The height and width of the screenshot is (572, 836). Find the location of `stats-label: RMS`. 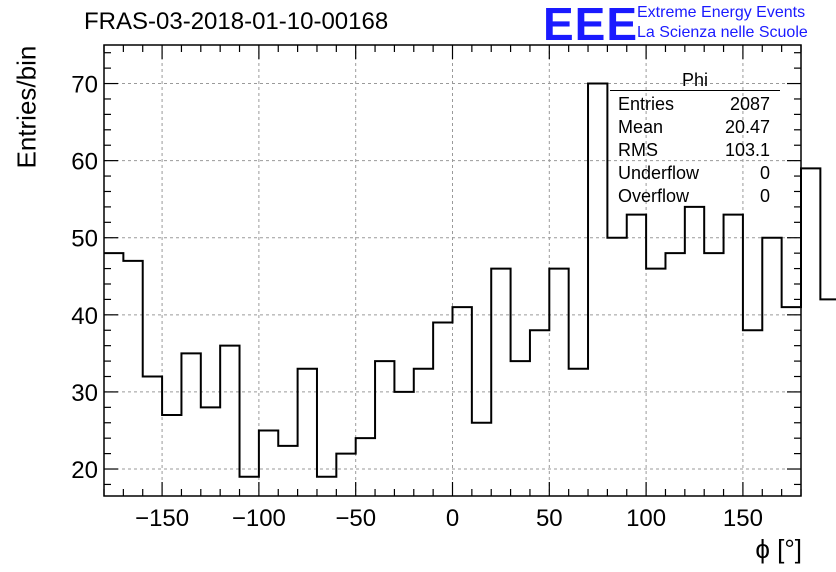

stats-label: RMS is located at coordinates (638, 150).